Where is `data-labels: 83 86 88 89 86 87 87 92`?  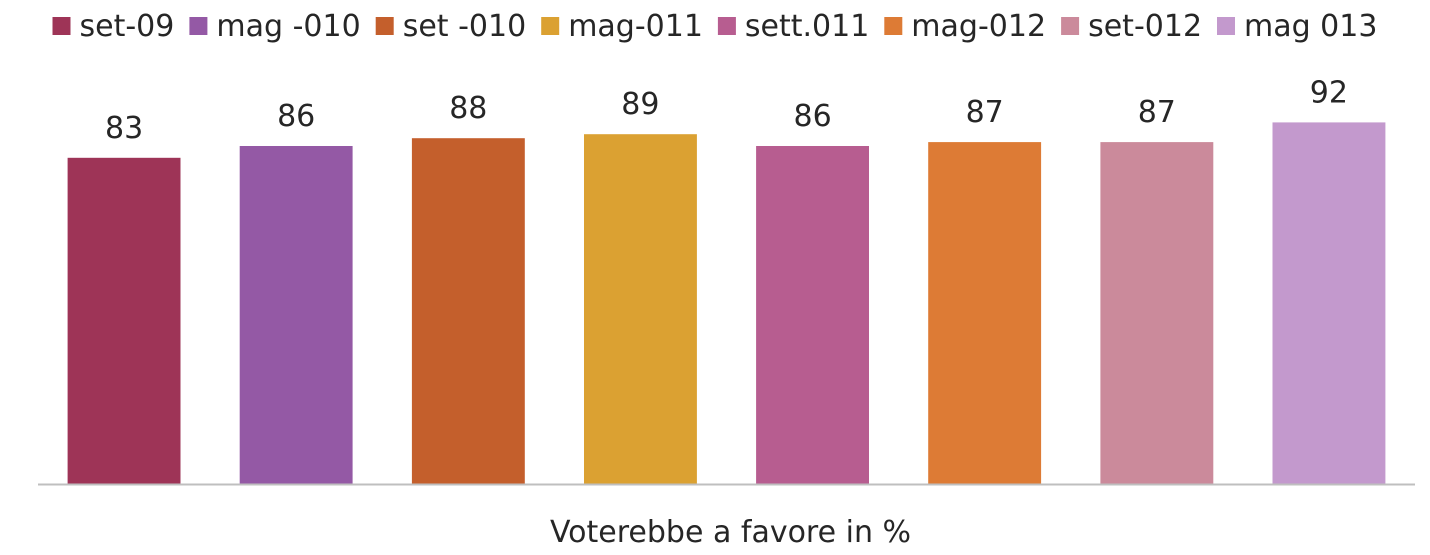 data-labels: 83 86 88 89 86 87 87 92 is located at coordinates (726, 110).